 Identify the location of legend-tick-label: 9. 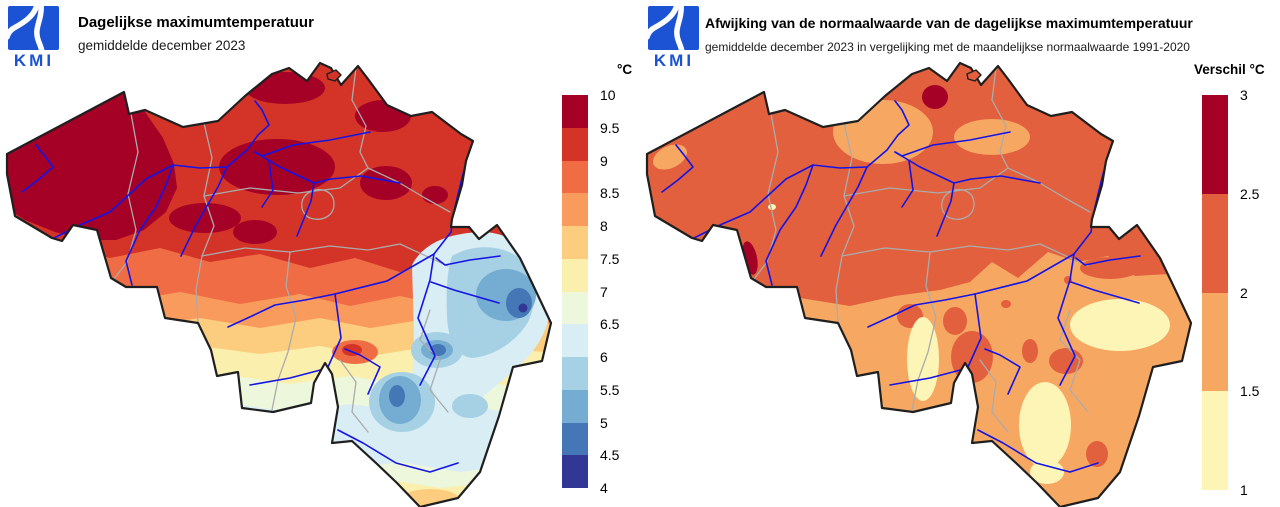
(604, 160).